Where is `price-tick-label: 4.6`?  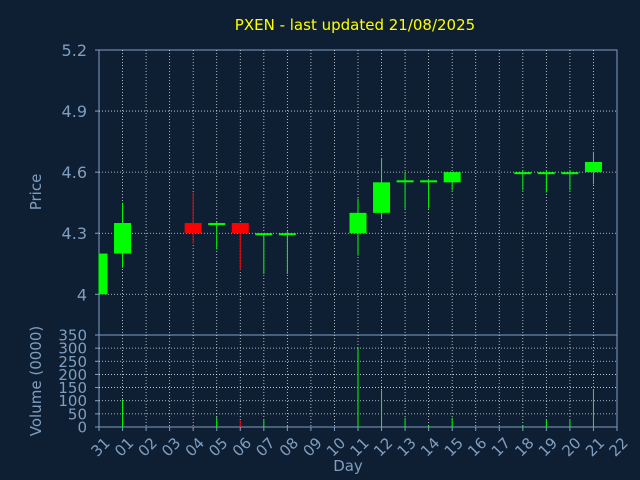
price-tick-label: 4.6 is located at coordinates (74, 172).